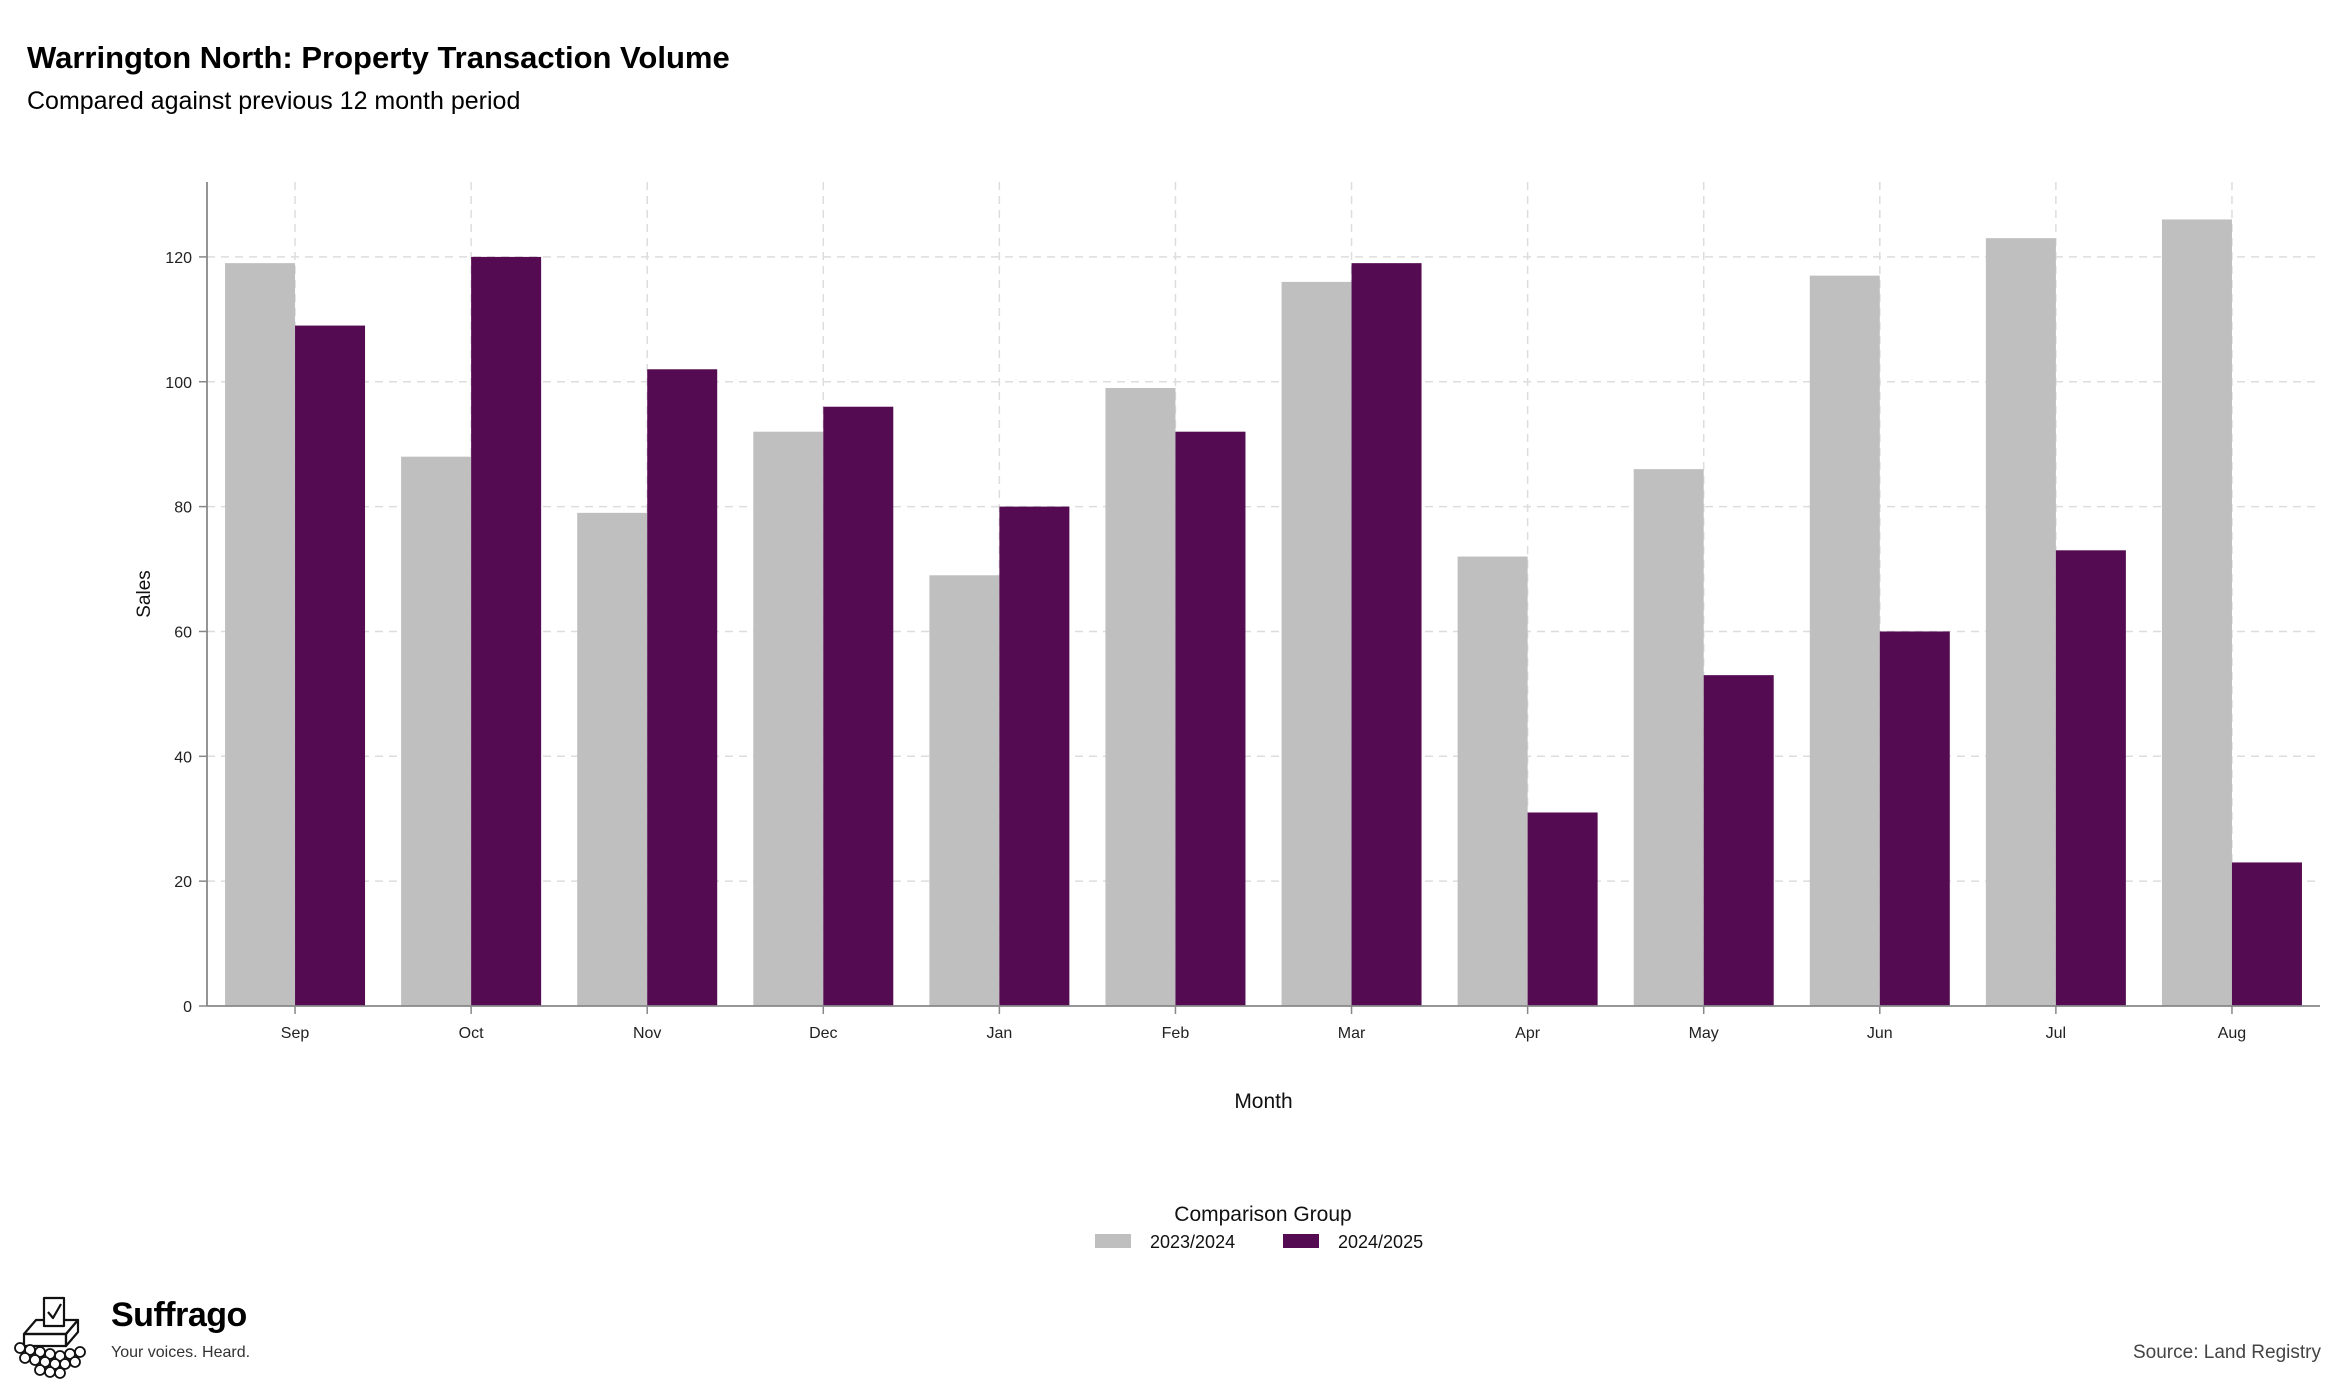 The width and height of the screenshot is (2334, 1388). I want to click on bar-2023-2024-may, so click(1668, 738).